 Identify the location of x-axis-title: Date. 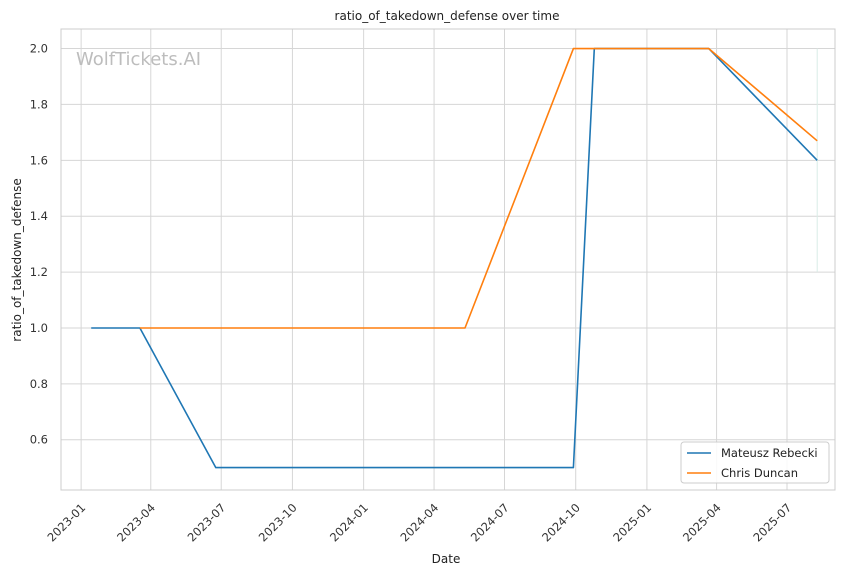
(446, 559).